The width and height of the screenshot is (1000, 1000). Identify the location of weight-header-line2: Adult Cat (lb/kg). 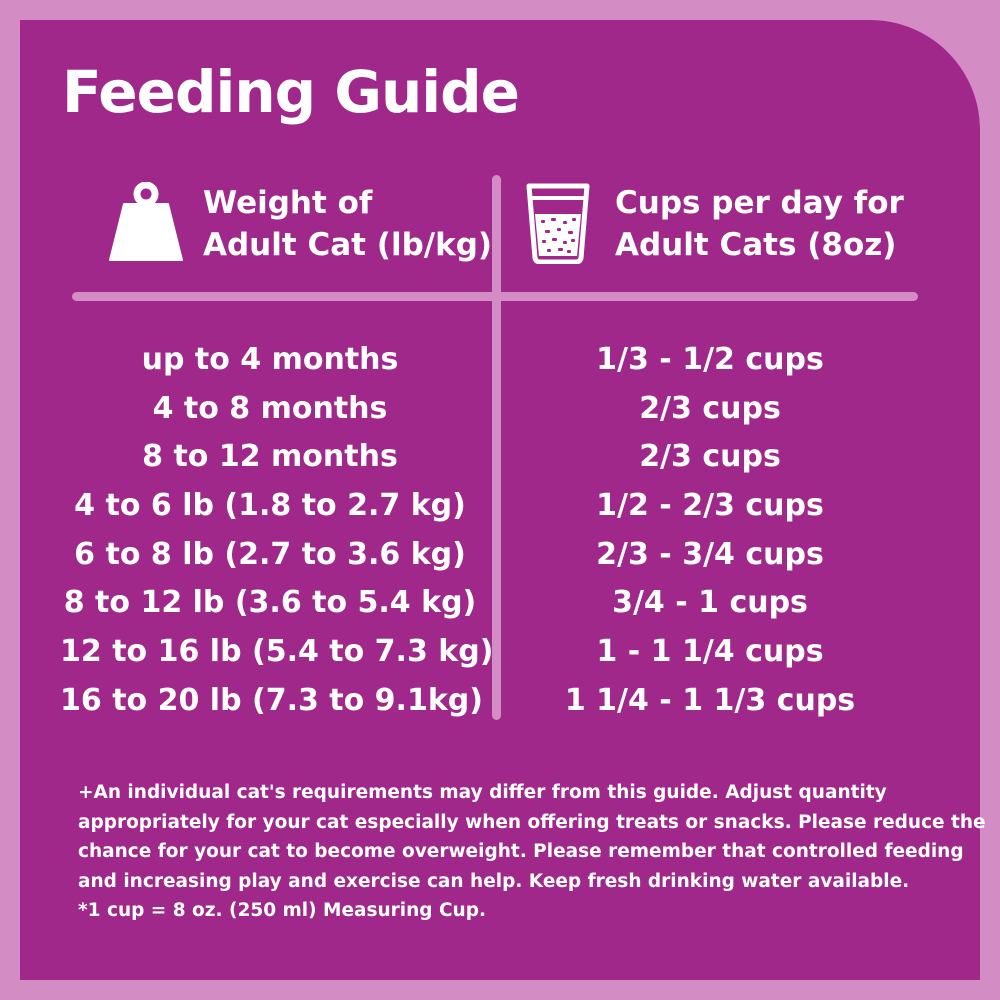
(348, 245).